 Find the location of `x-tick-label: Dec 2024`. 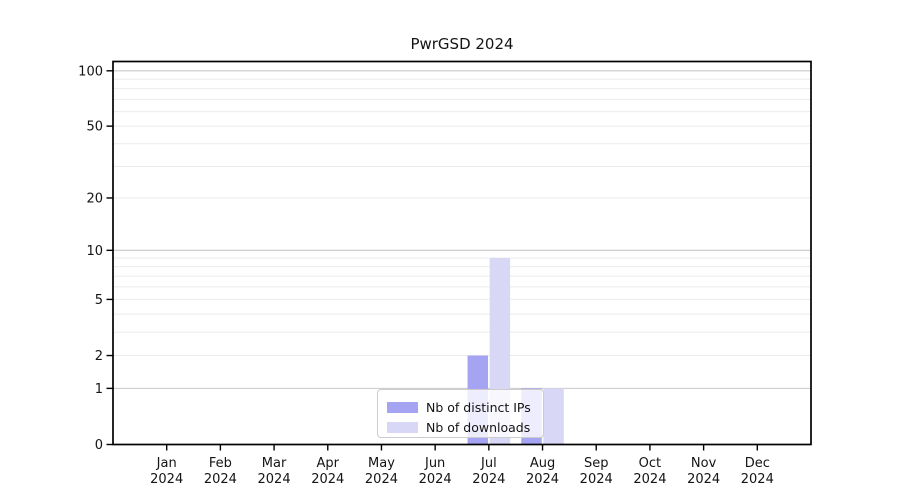

x-tick-label: Dec 2024 is located at coordinates (757, 471).